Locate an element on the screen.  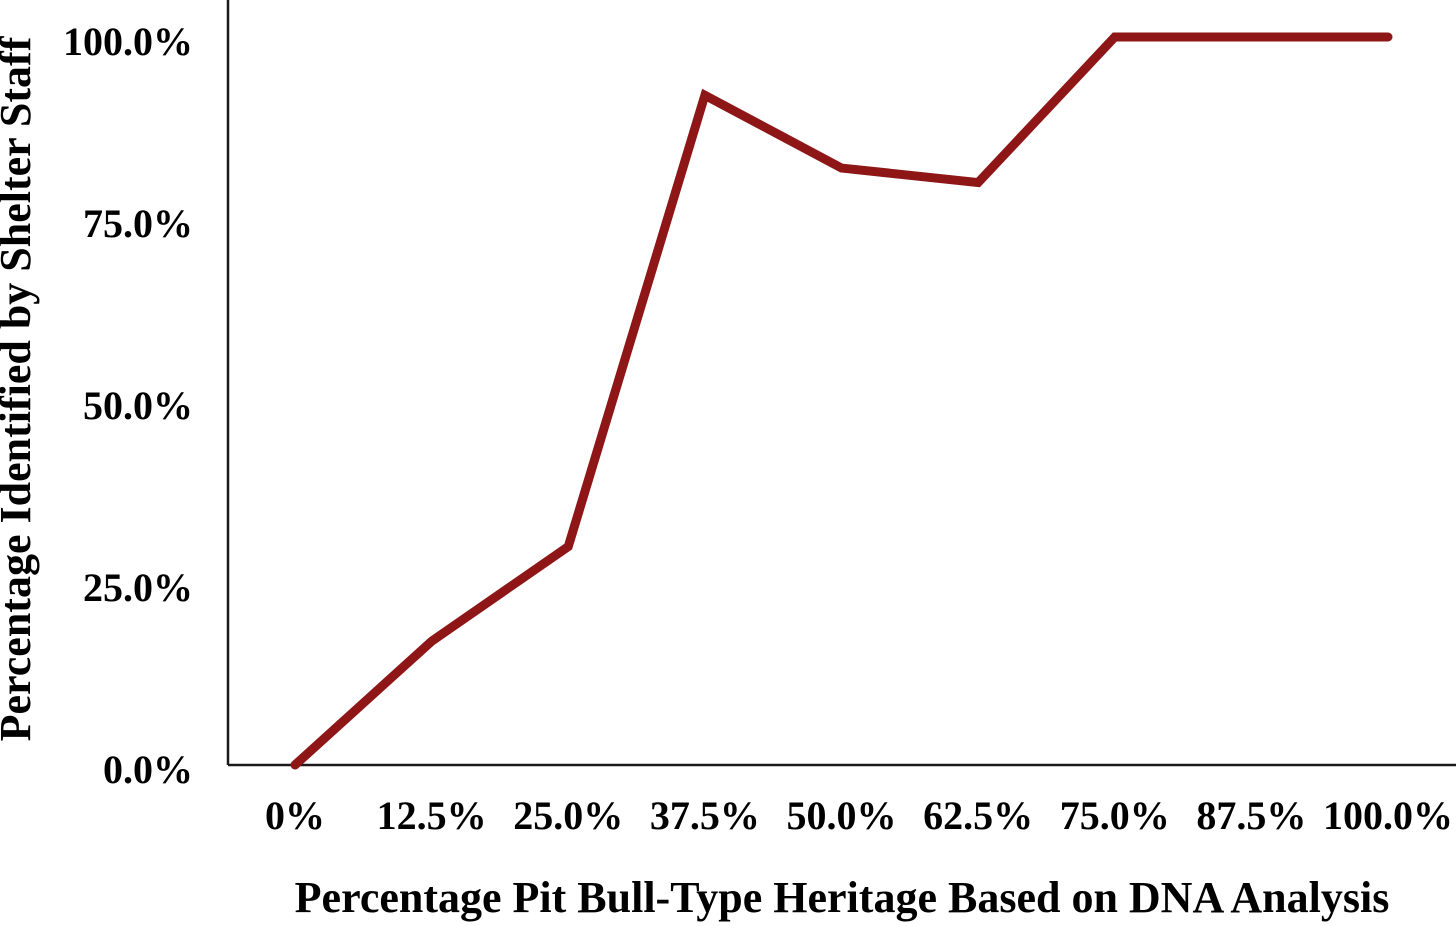
y-tick-label: 0.0% is located at coordinates (148, 769).